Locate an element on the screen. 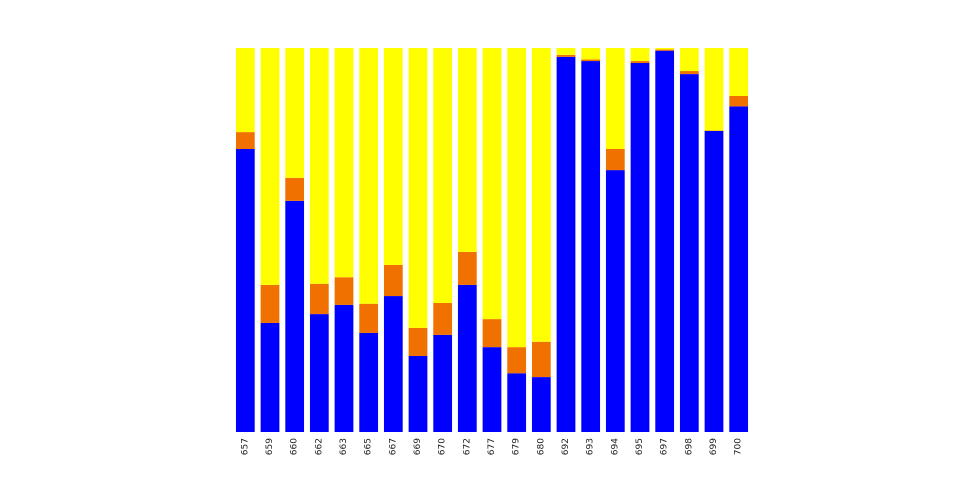 Image resolution: width=960 pixels, height=480 pixels. x-tick-label-657: 657 is located at coordinates (245, 446).